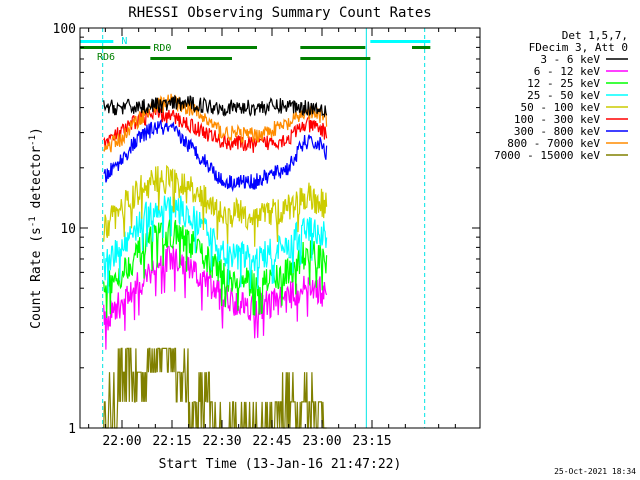  I want to click on series-300-800-kev, so click(215, 155).